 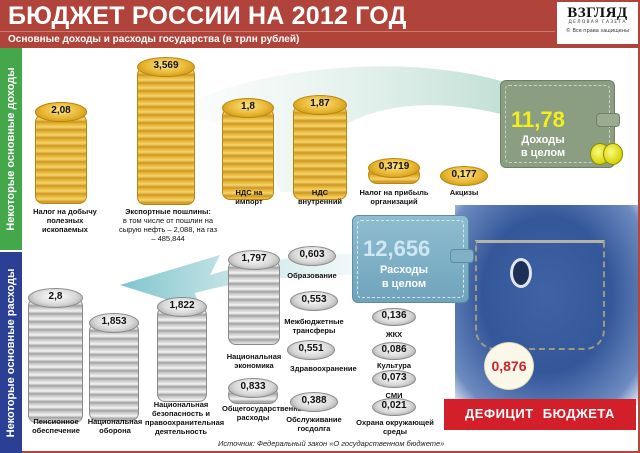 I want to click on deficit-coin: 0,876, so click(x=509, y=366).